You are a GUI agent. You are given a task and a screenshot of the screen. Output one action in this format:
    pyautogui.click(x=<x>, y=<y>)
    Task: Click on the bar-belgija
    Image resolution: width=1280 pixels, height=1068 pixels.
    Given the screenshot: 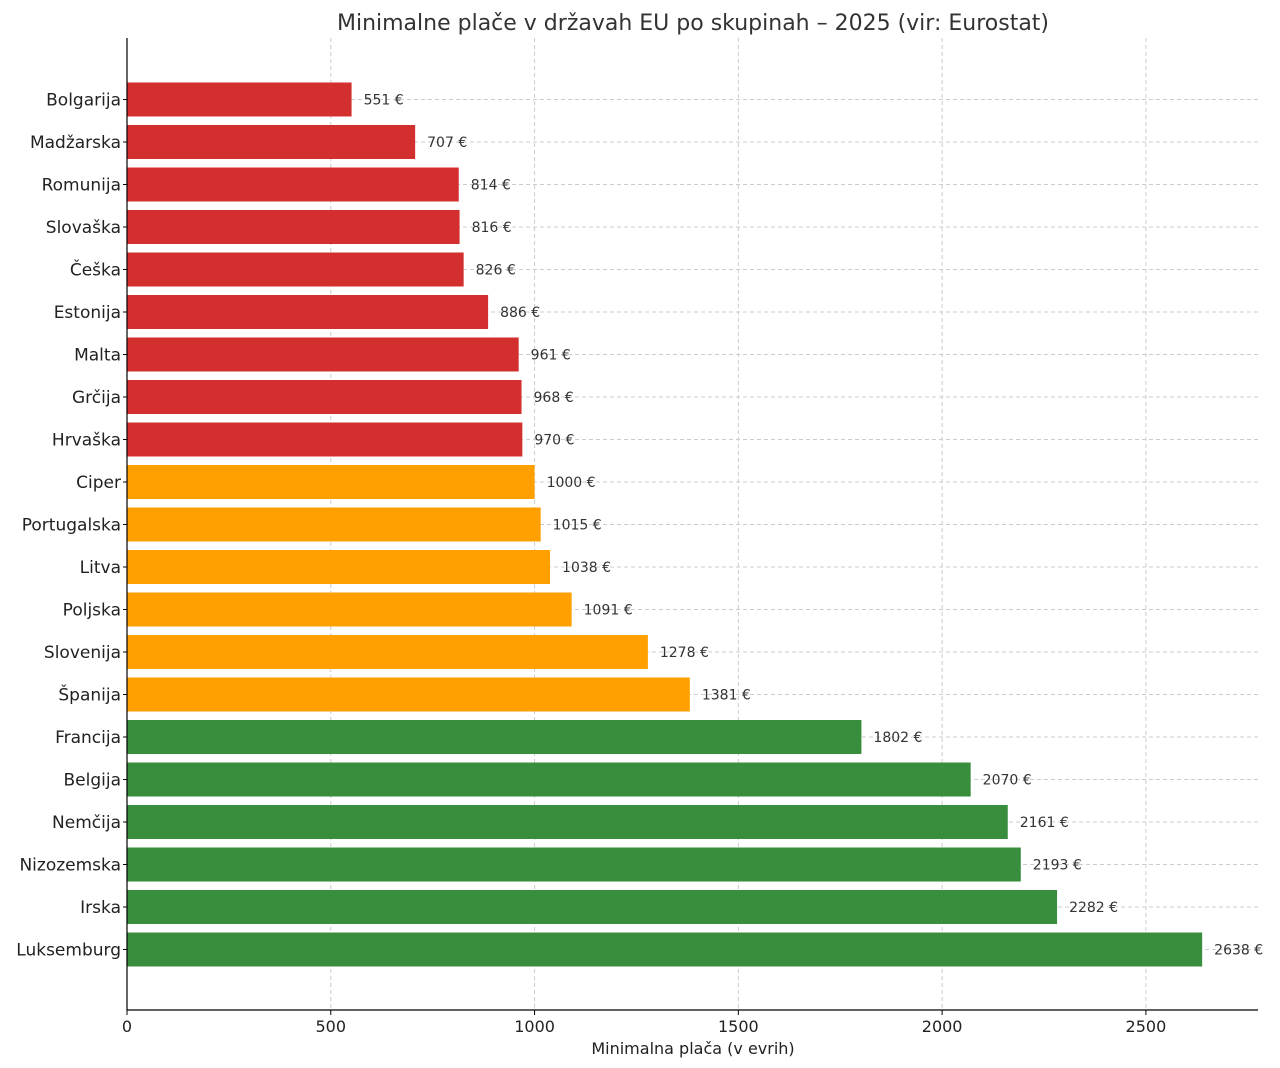 What is the action you would take?
    pyautogui.click(x=549, y=779)
    